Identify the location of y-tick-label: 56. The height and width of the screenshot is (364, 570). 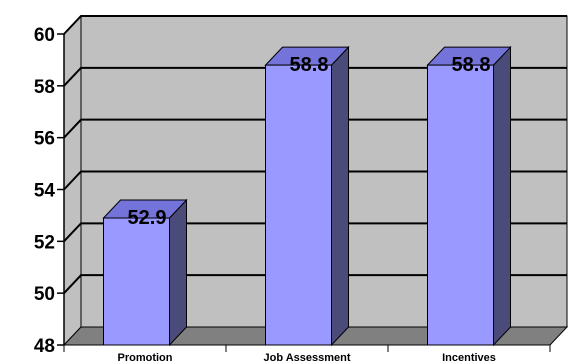
(44, 139).